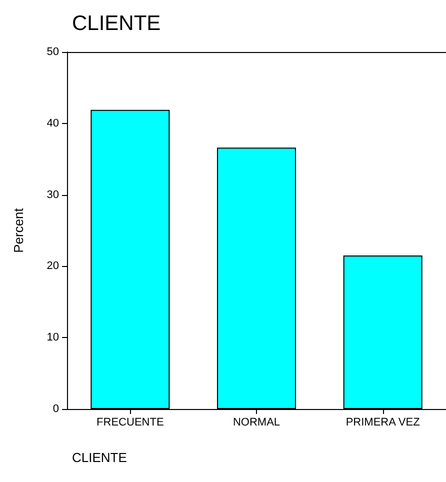 The height and width of the screenshot is (482, 446). I want to click on y-tick-label: 50, so click(52, 52).